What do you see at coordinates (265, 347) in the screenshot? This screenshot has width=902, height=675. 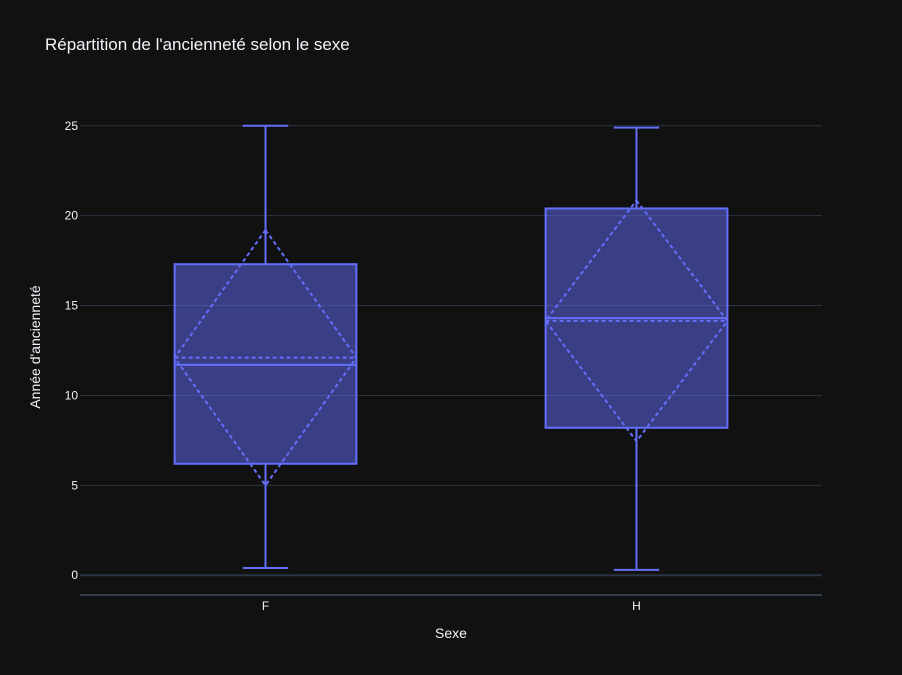 I see `box-F` at bounding box center [265, 347].